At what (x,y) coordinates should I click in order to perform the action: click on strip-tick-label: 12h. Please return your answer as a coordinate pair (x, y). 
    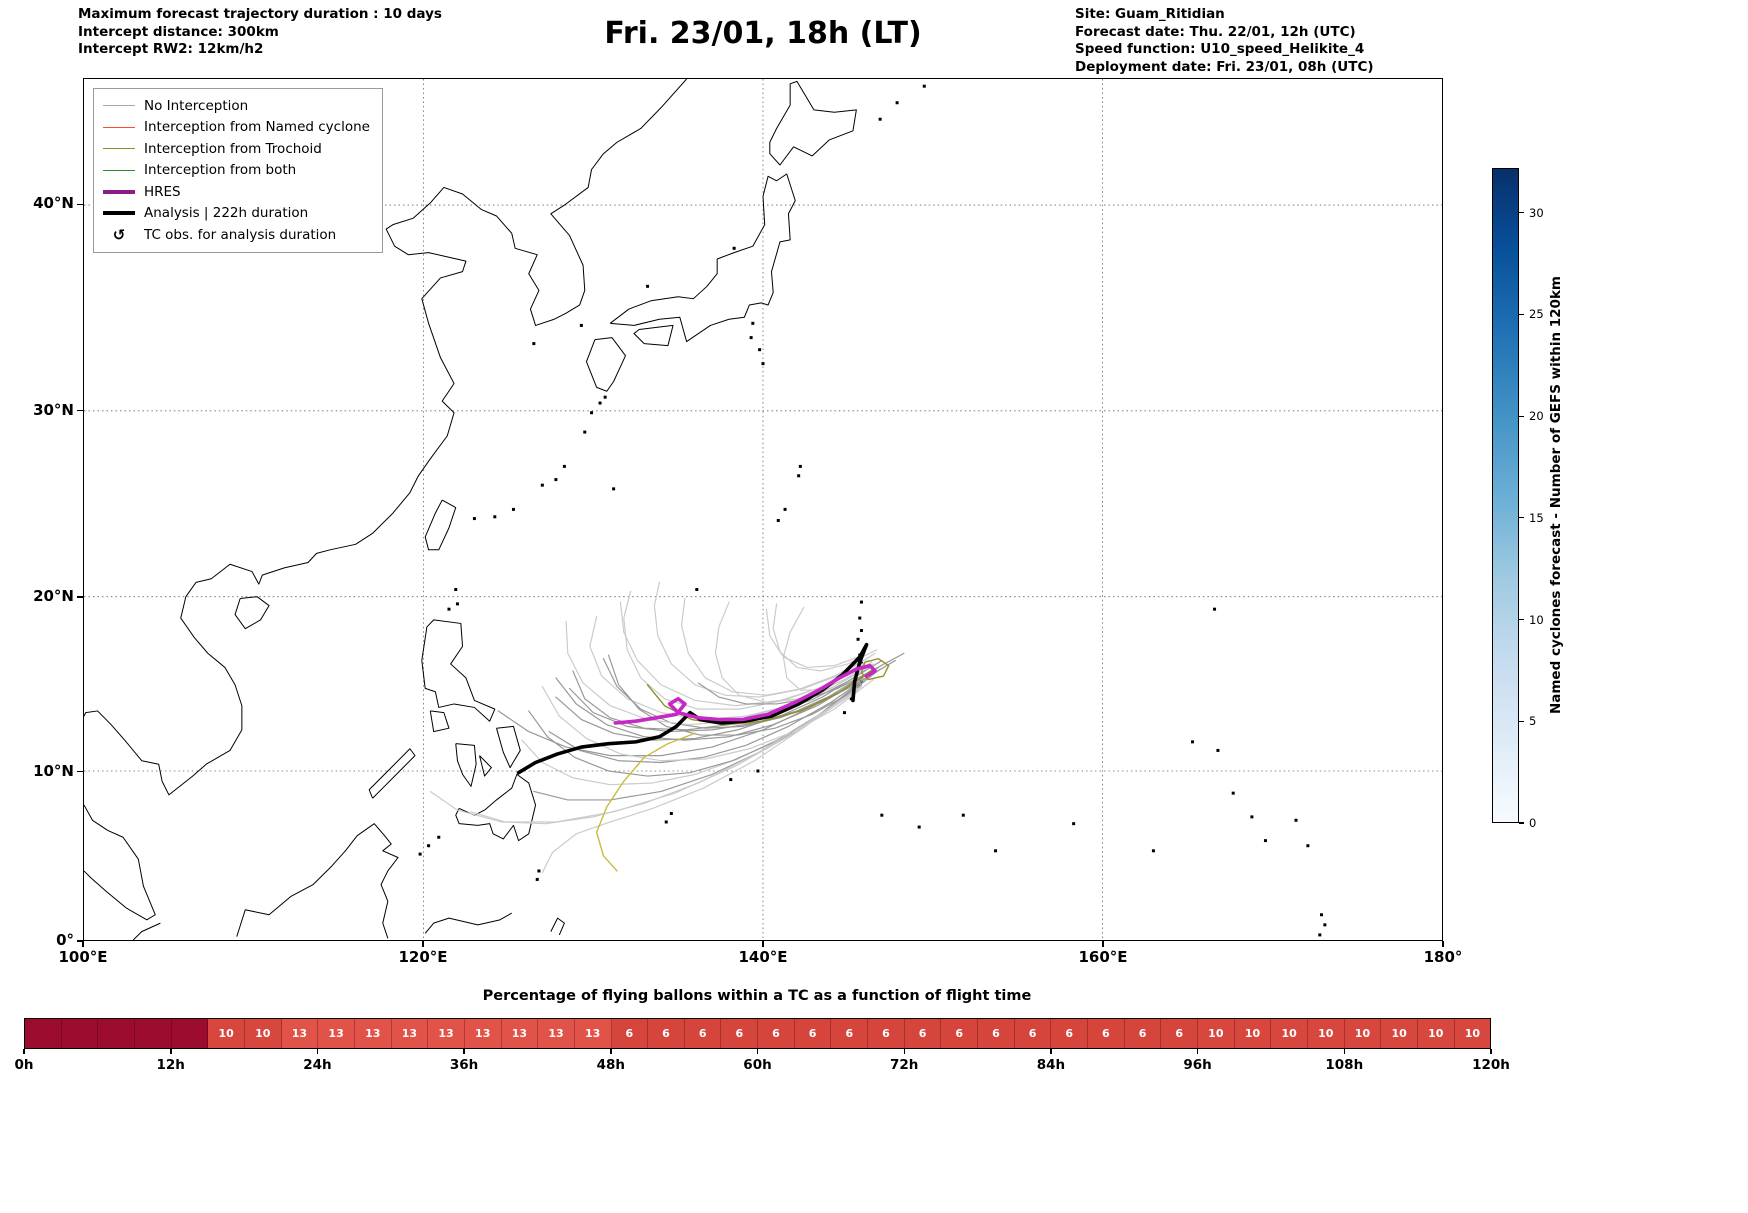
    Looking at the image, I should click on (170, 1065).